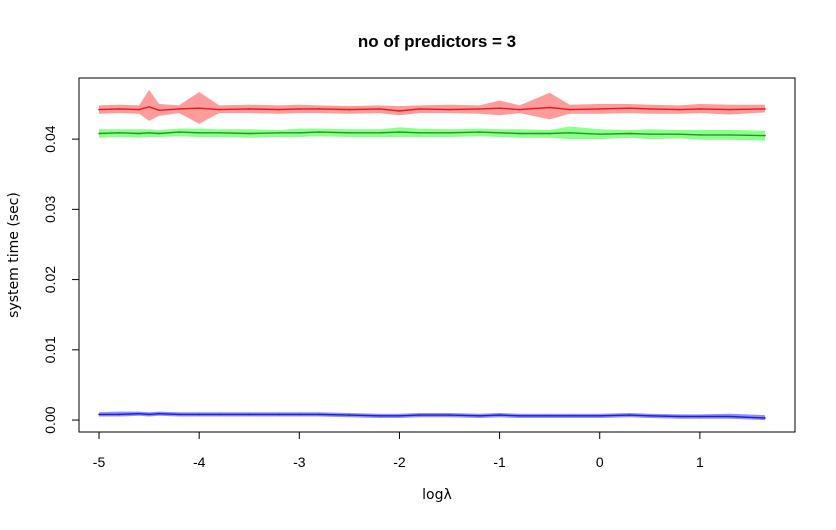 The image size is (836, 530). Describe the element at coordinates (50, 279) in the screenshot. I see `y-tick-label: 0.02` at that location.